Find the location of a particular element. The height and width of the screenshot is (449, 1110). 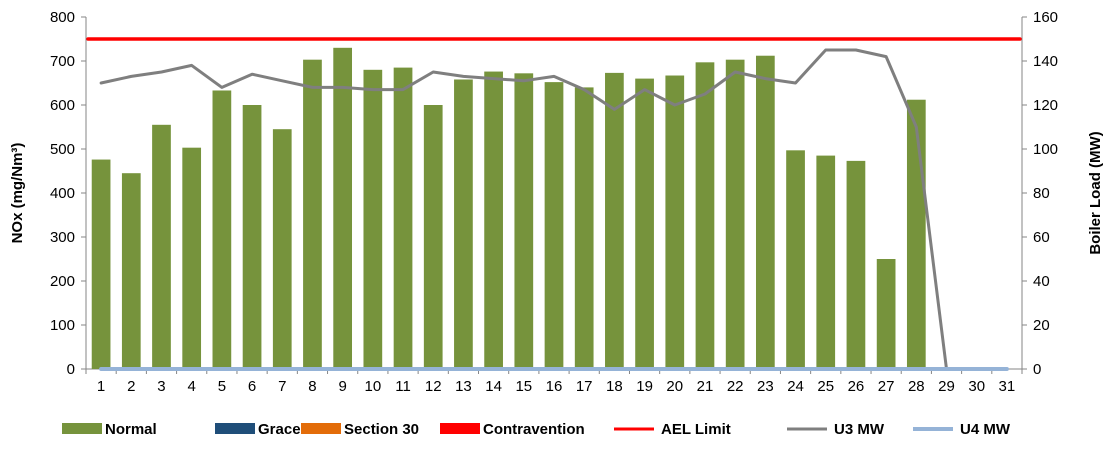

y2-tick-label: 20 is located at coordinates (1041, 325).